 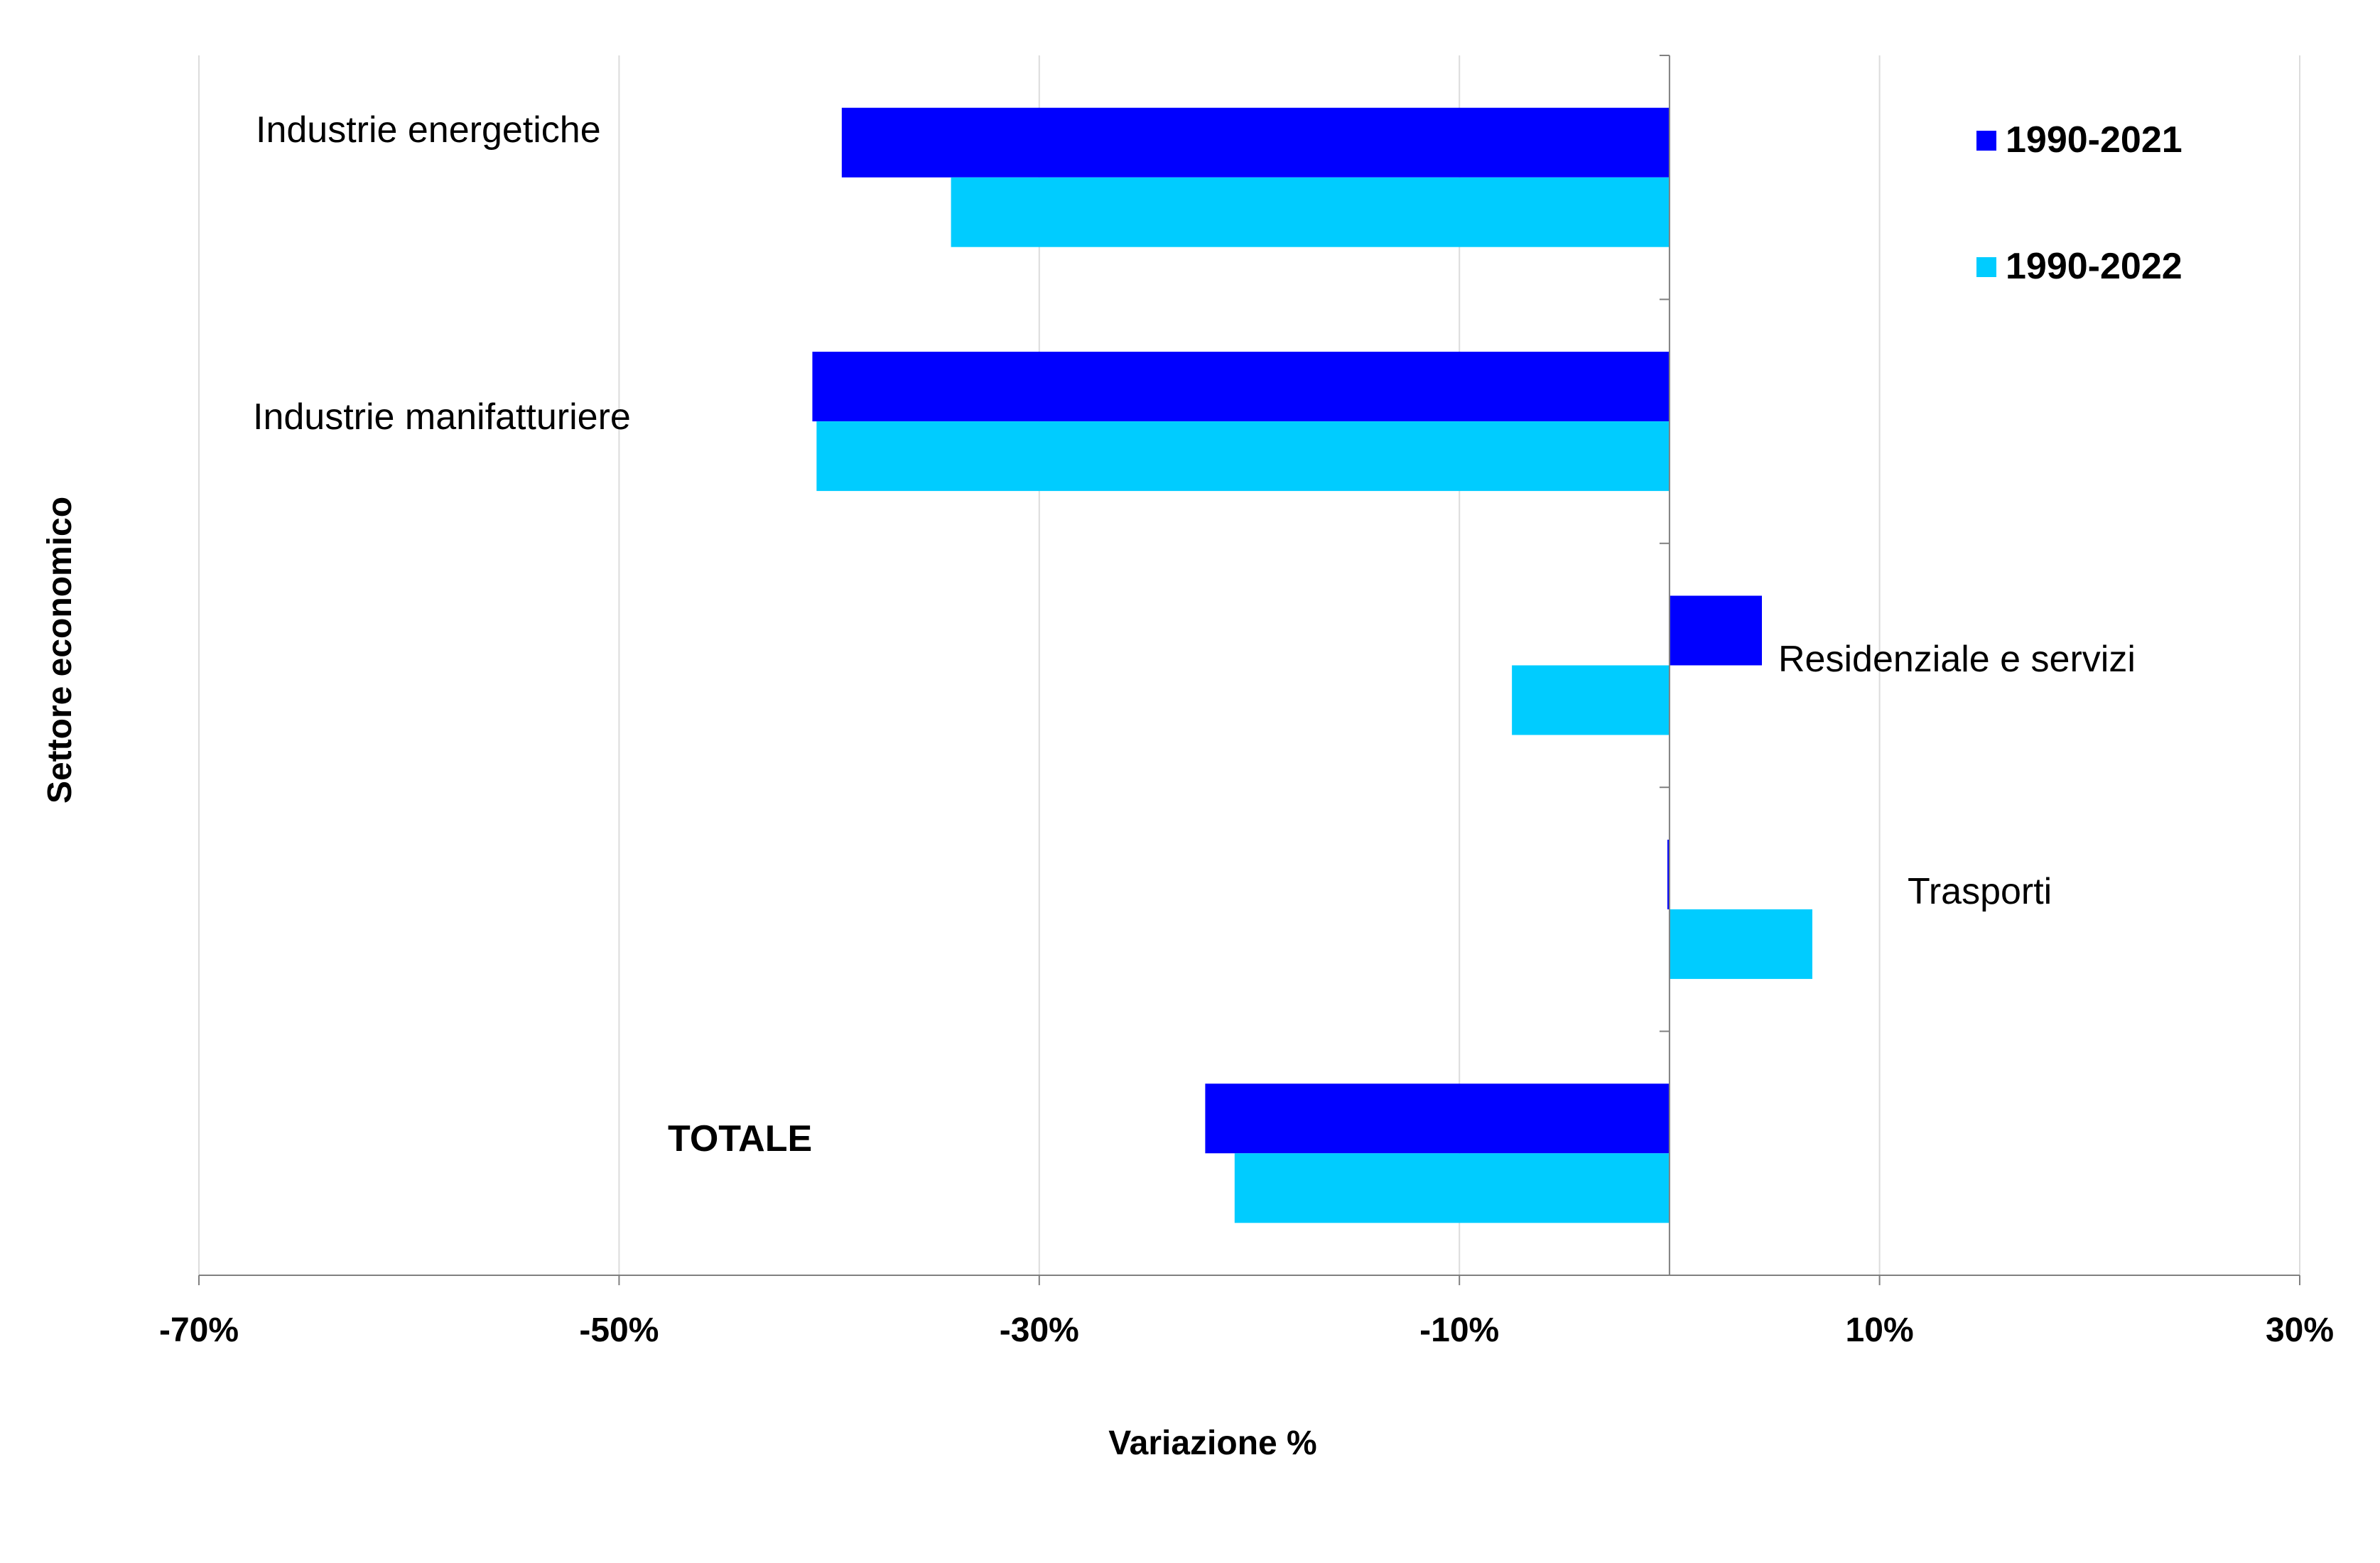 What do you see at coordinates (1039, 1330) in the screenshot?
I see `x-tick-label: -30%` at bounding box center [1039, 1330].